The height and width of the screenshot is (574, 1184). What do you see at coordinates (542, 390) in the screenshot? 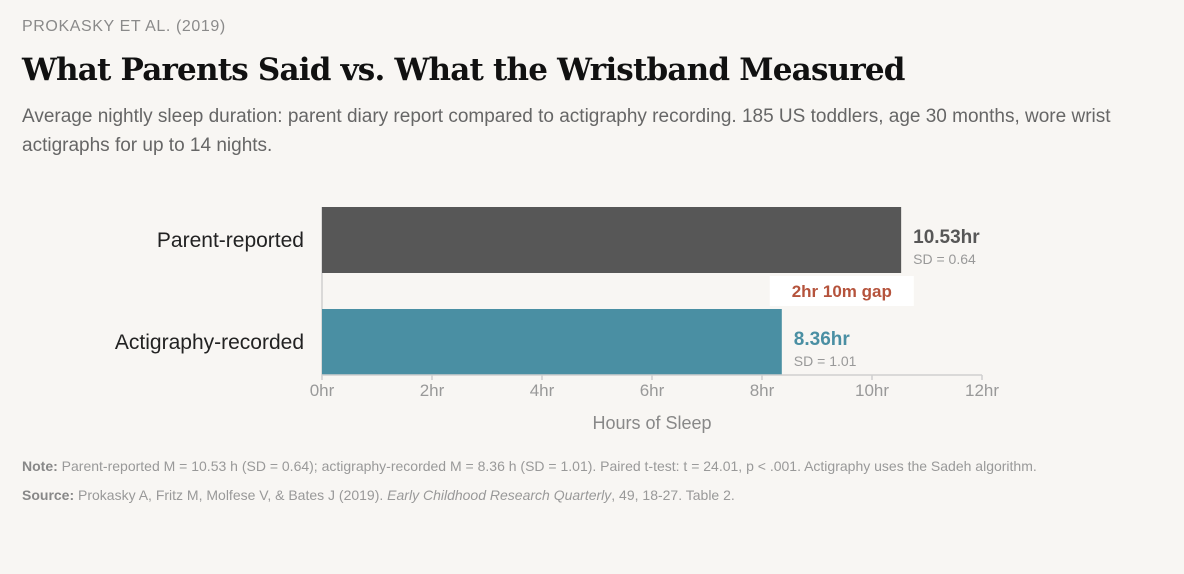
I see `x-tick-label-2: 4hr` at bounding box center [542, 390].